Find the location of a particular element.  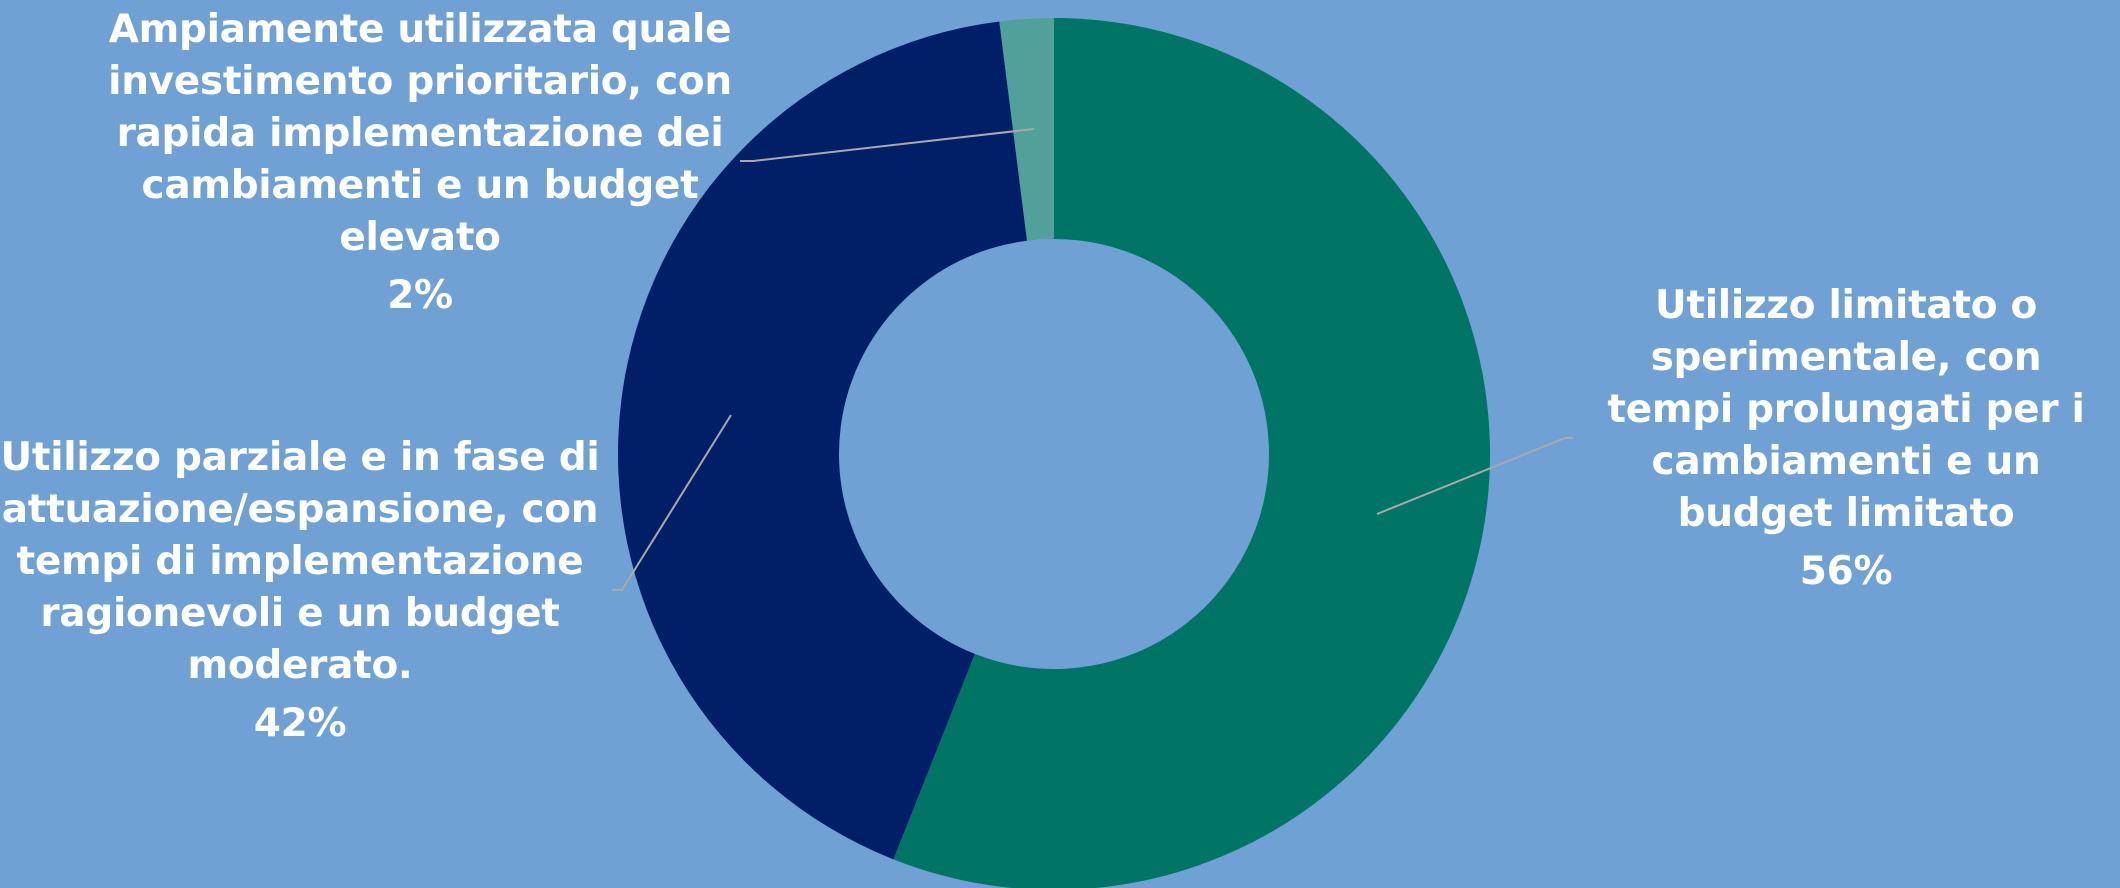

leader-line-limited-use is located at coordinates (1474, 476).